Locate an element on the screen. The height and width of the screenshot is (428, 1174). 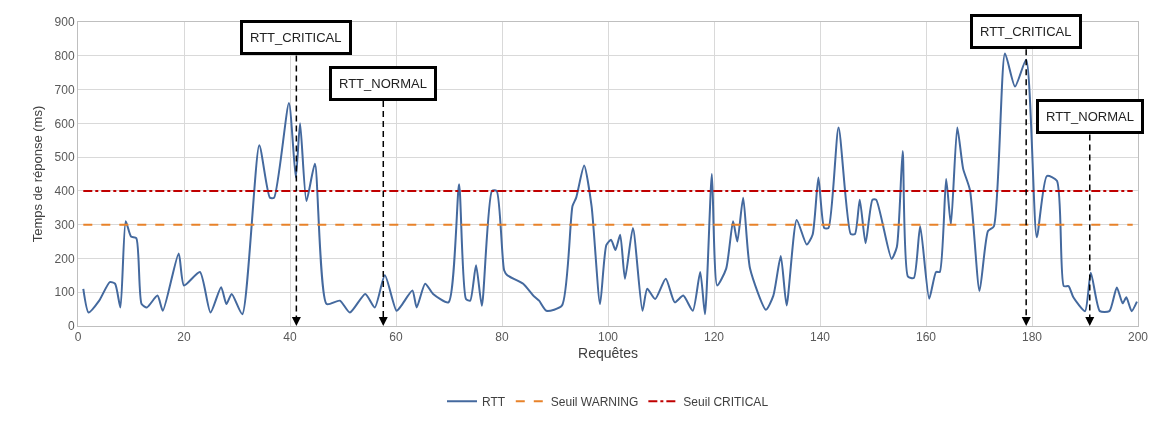
legend-label: Seuil WARNING is located at coordinates (594, 401).